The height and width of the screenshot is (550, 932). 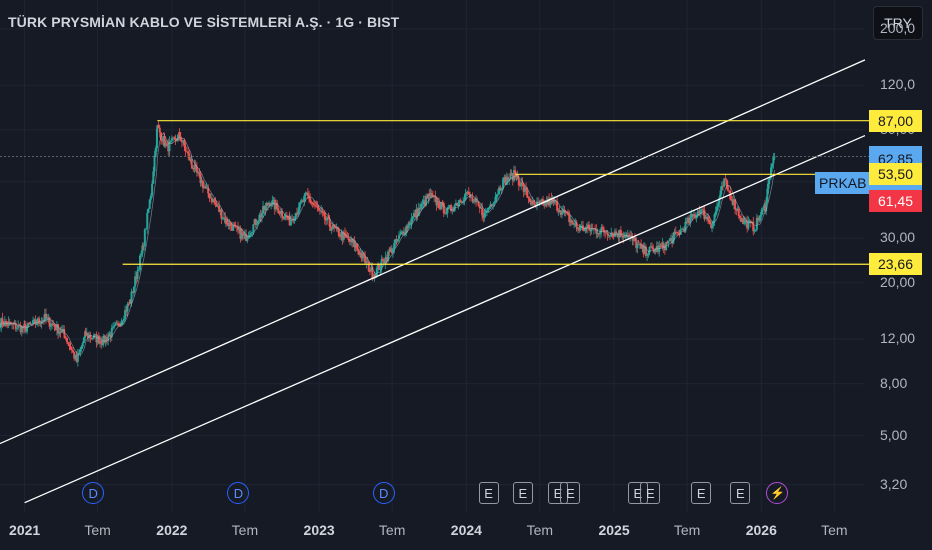 What do you see at coordinates (894, 434) in the screenshot?
I see `y-tick-label: 5,00` at bounding box center [894, 434].